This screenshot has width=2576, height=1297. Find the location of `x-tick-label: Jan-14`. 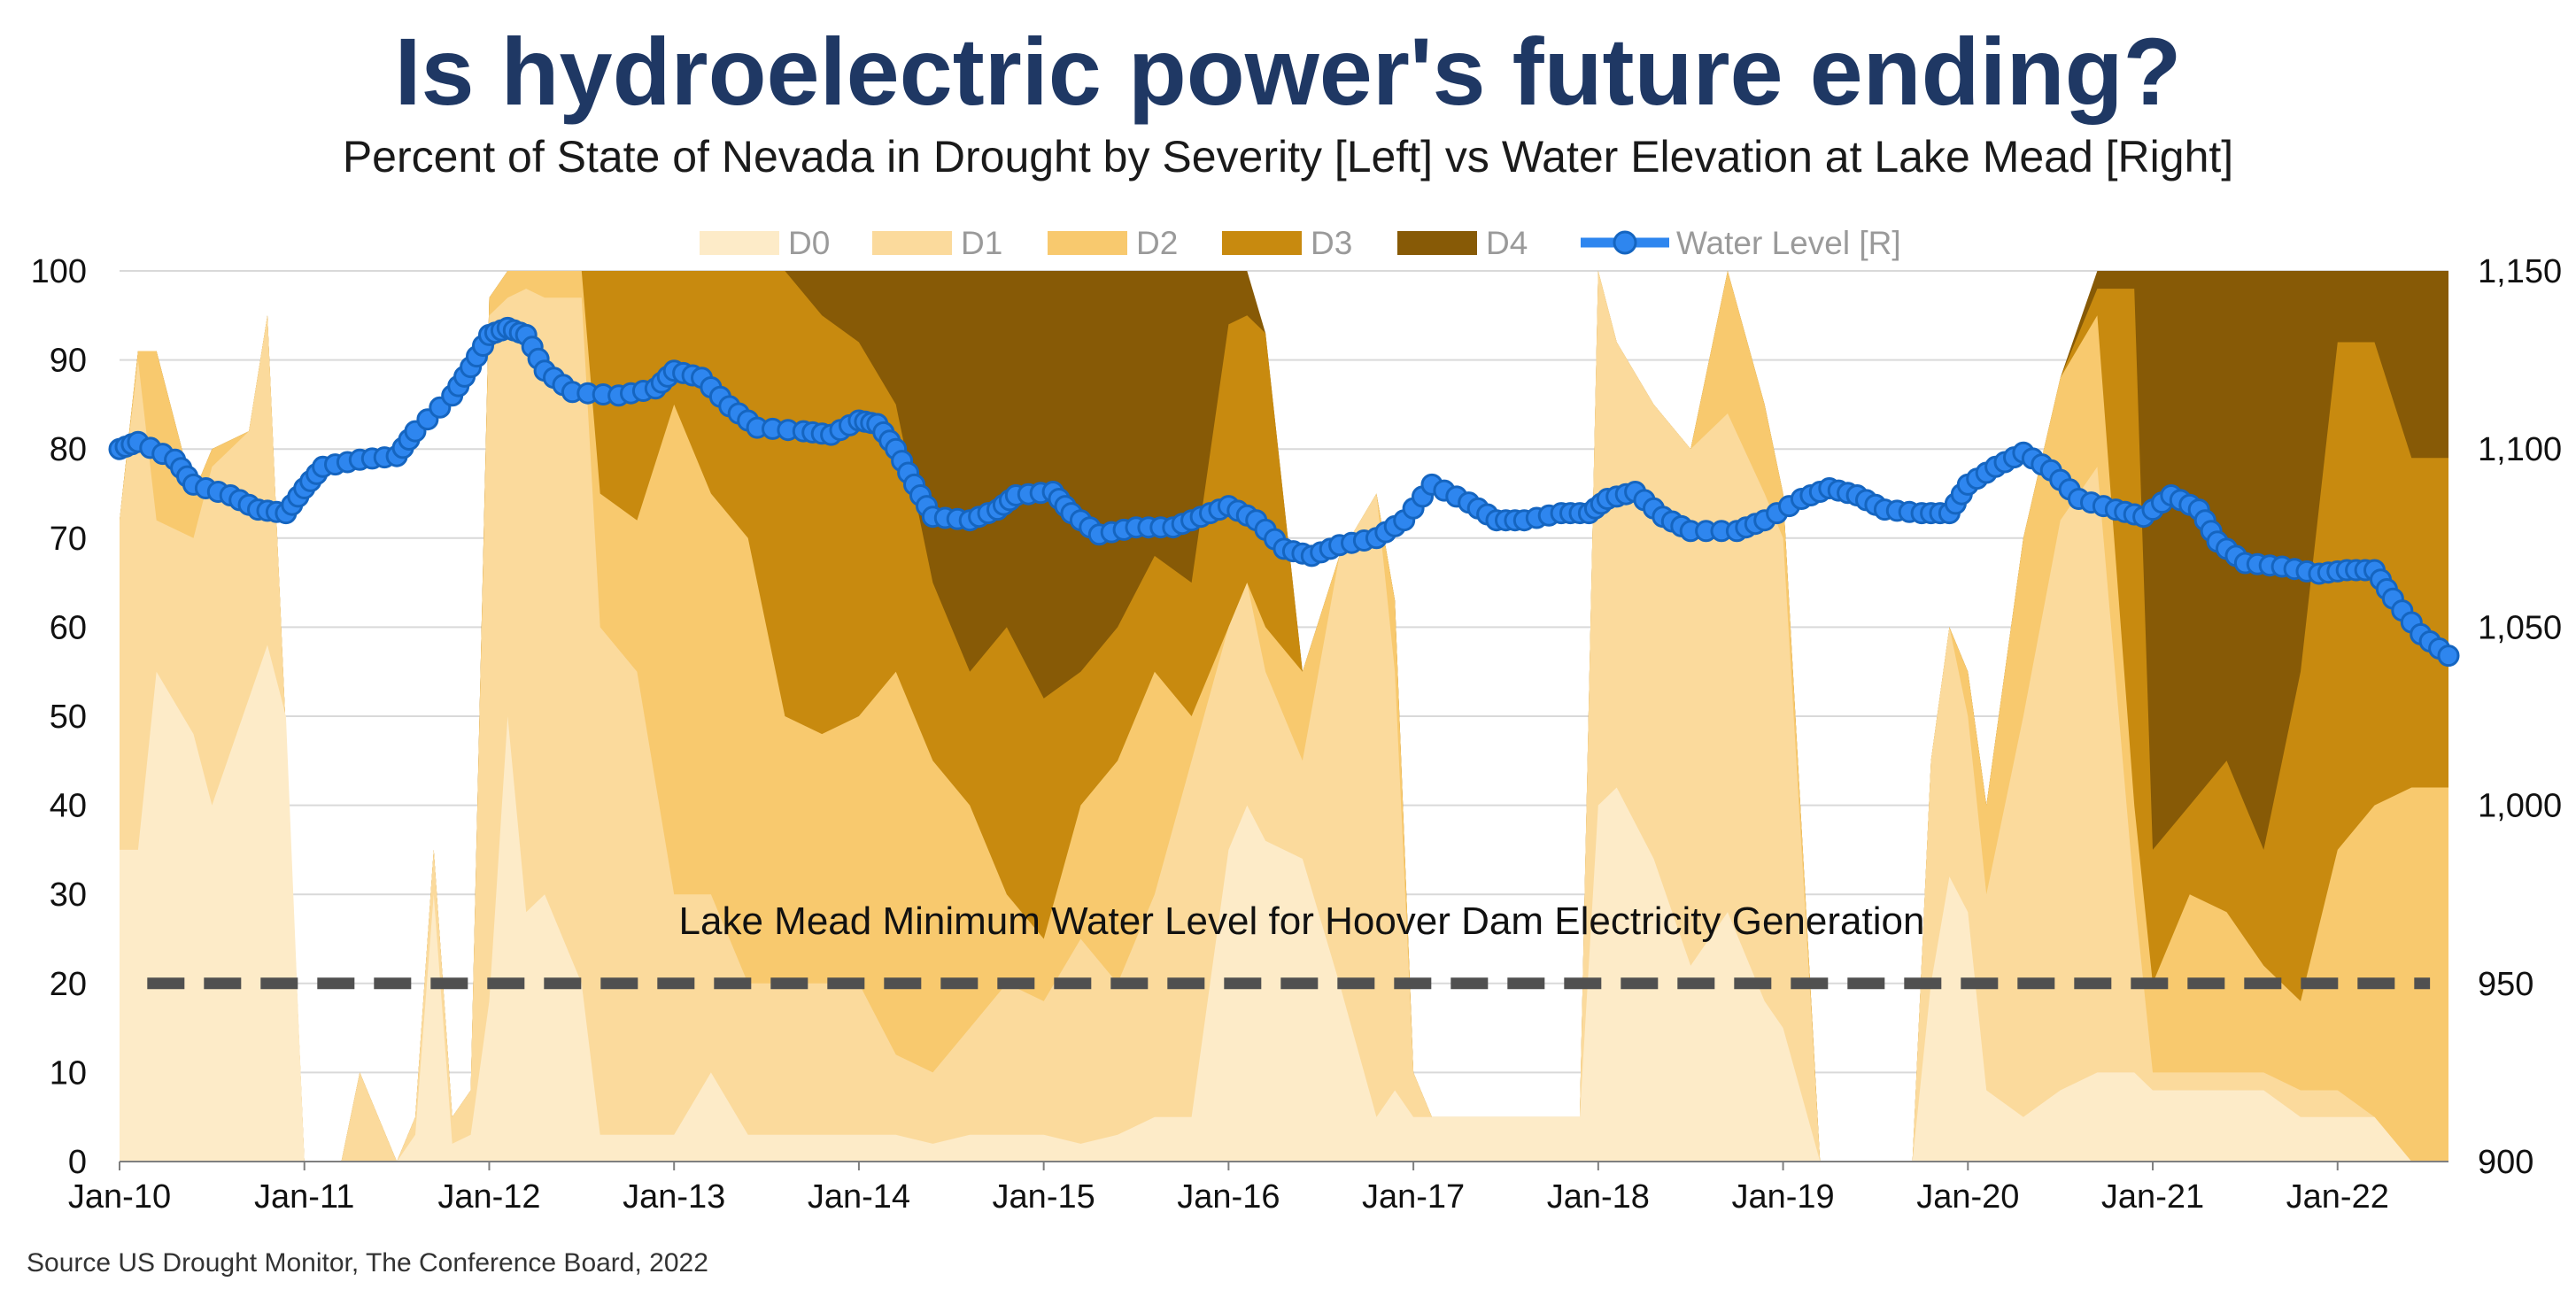

x-tick-label: Jan-14 is located at coordinates (859, 1197).